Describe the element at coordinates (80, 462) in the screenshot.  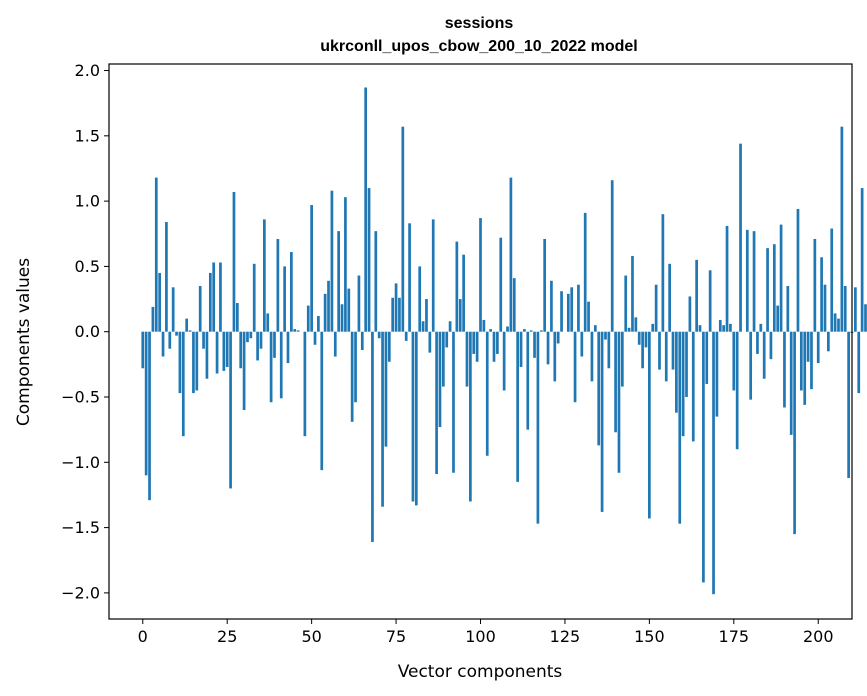
I see `y-tick-label-2: −1.0` at that location.